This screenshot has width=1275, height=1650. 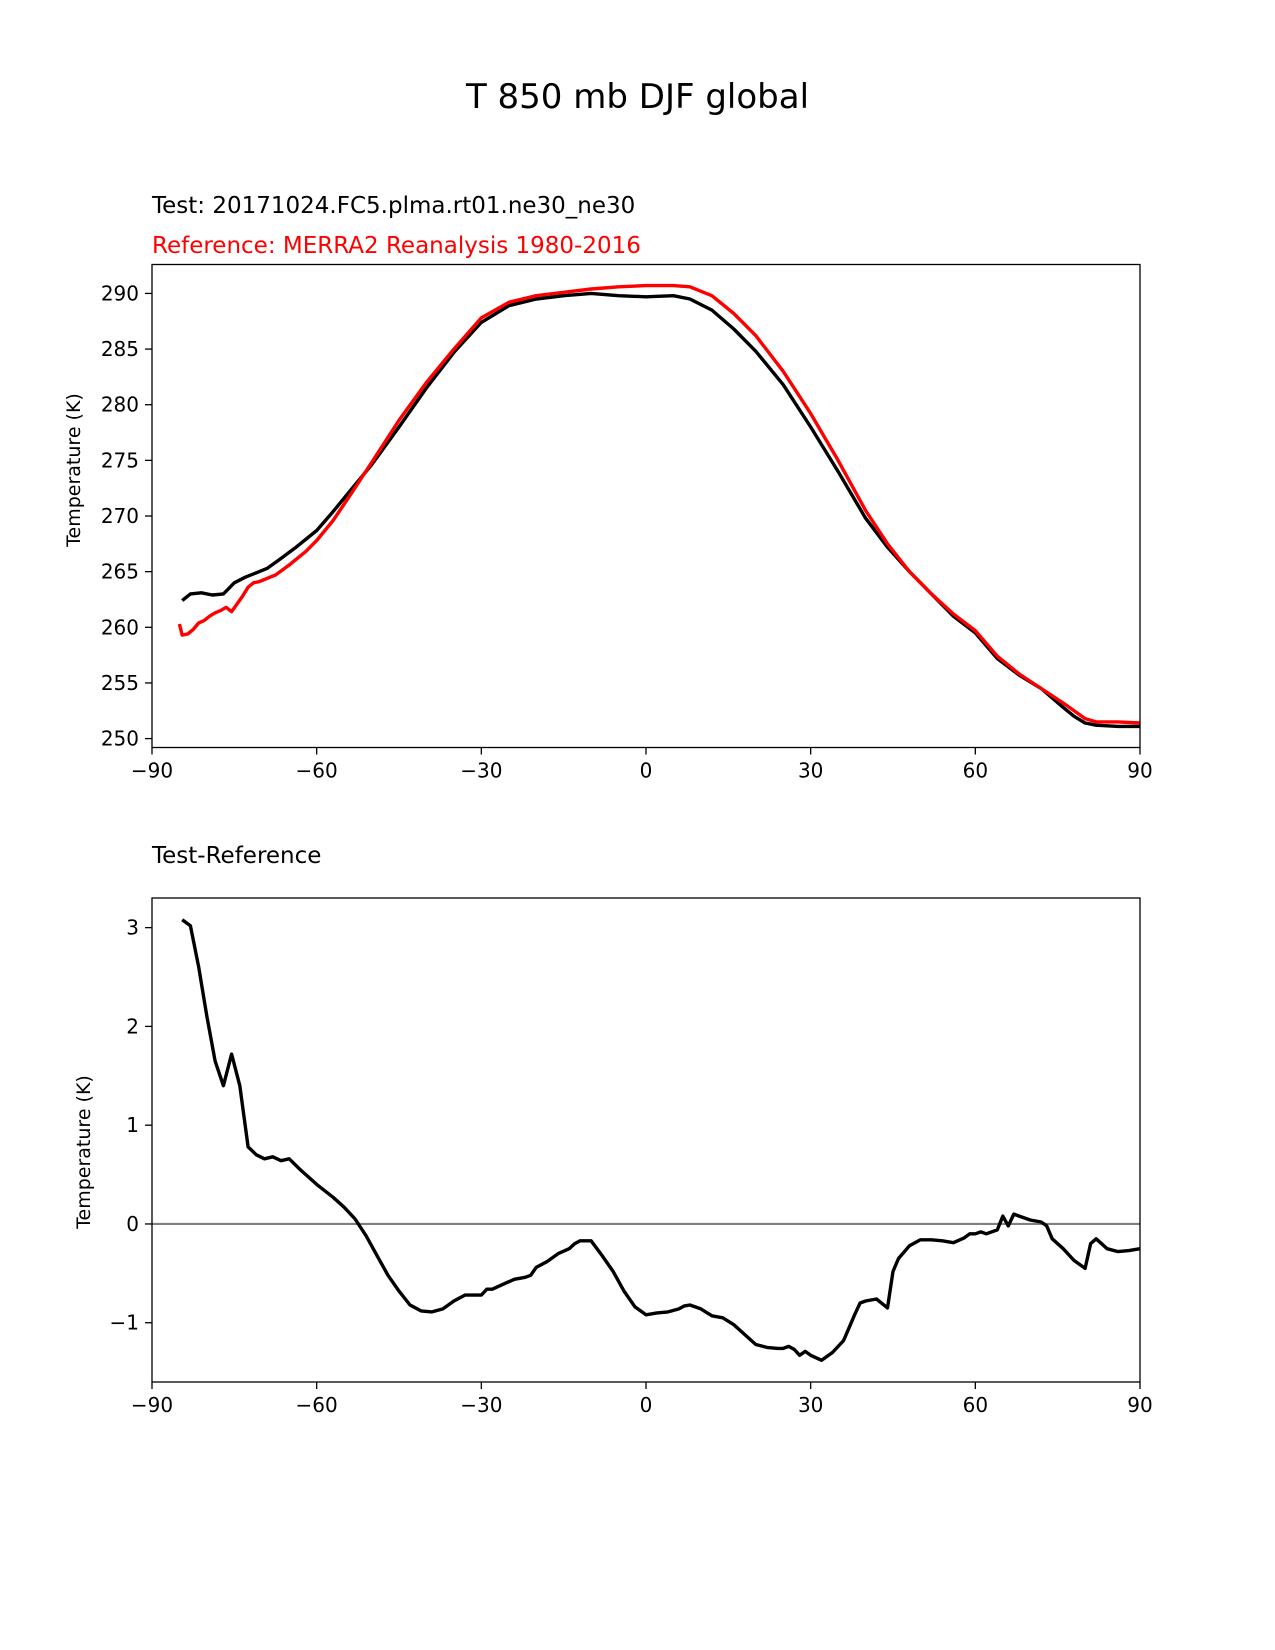 I want to click on x-tick-label-top: −30, so click(x=481, y=771).